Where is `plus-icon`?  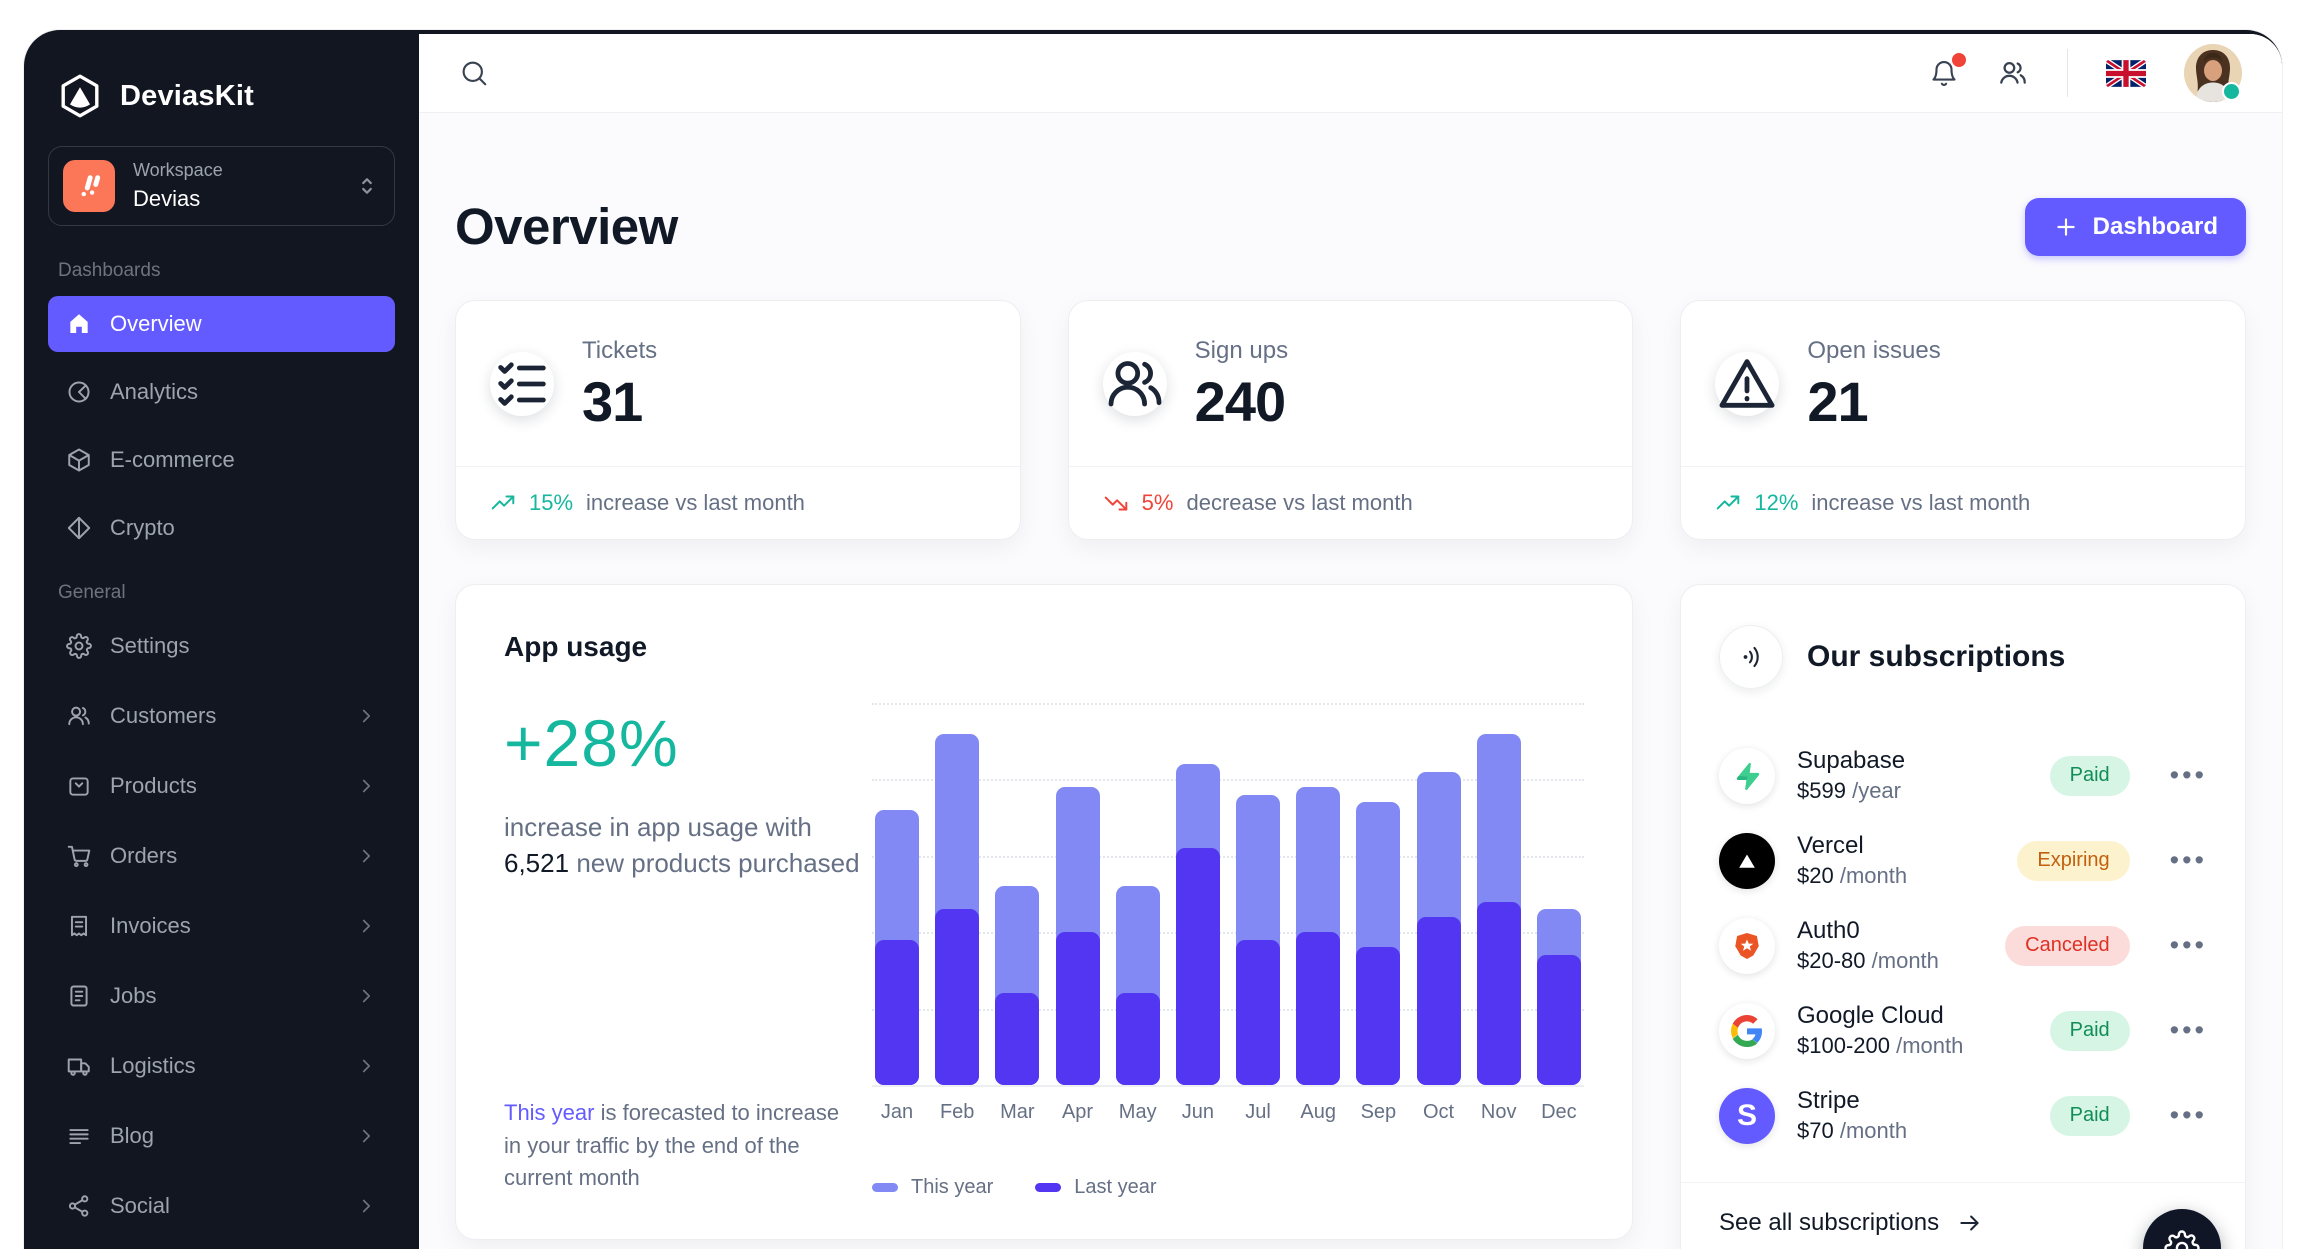
plus-icon is located at coordinates (2066, 227).